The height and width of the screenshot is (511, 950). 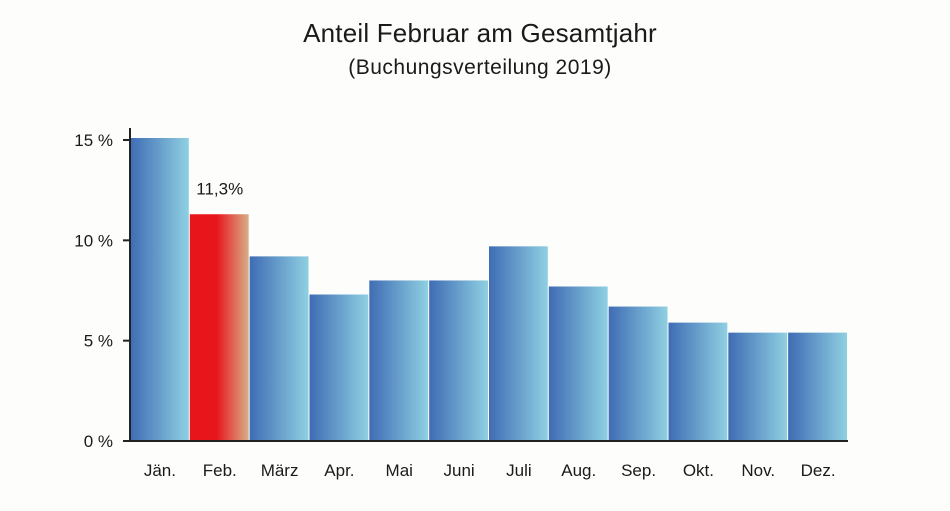 What do you see at coordinates (518, 343) in the screenshot?
I see `bar-juli` at bounding box center [518, 343].